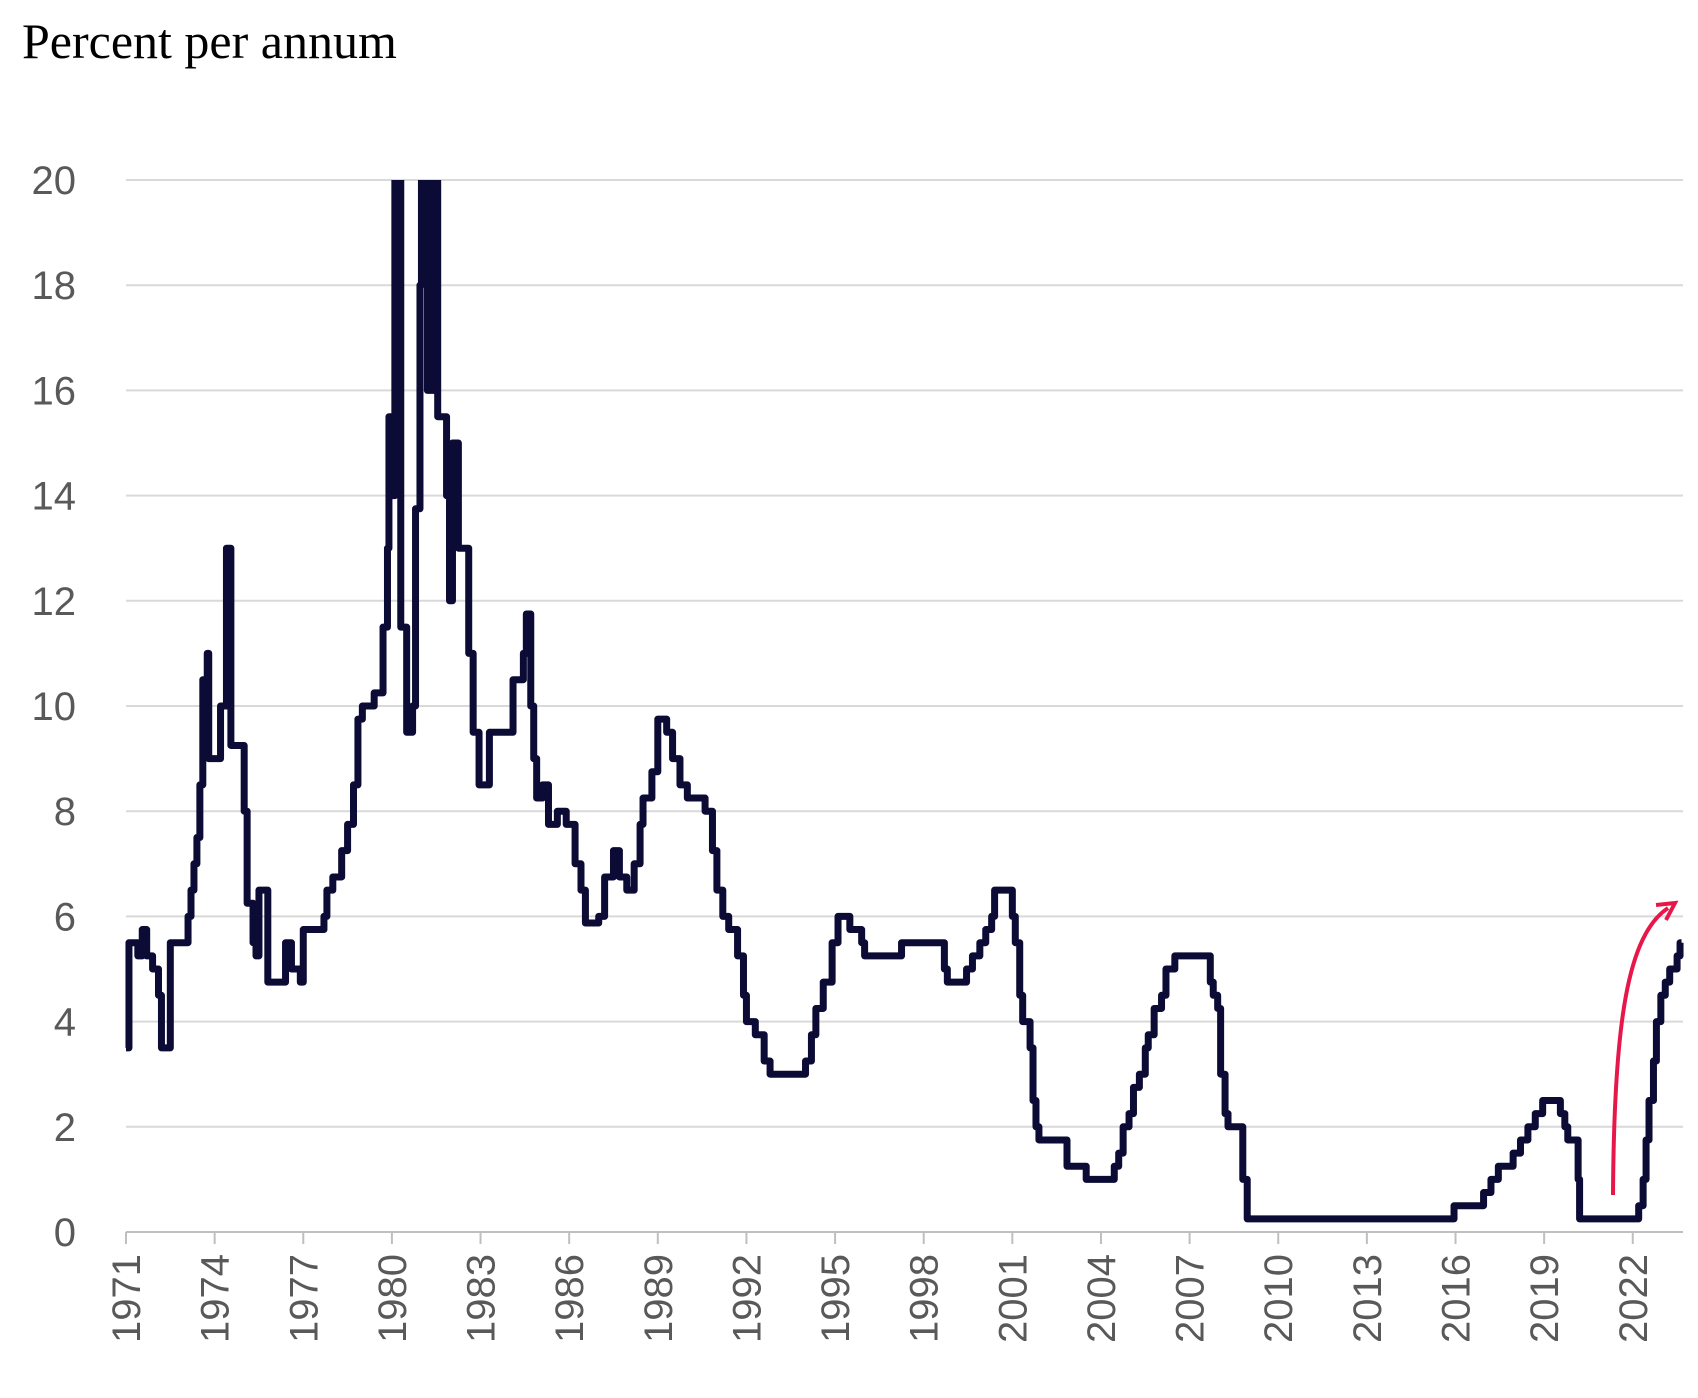  Describe the element at coordinates (1667, 910) in the screenshot. I see `arrow-head` at that location.